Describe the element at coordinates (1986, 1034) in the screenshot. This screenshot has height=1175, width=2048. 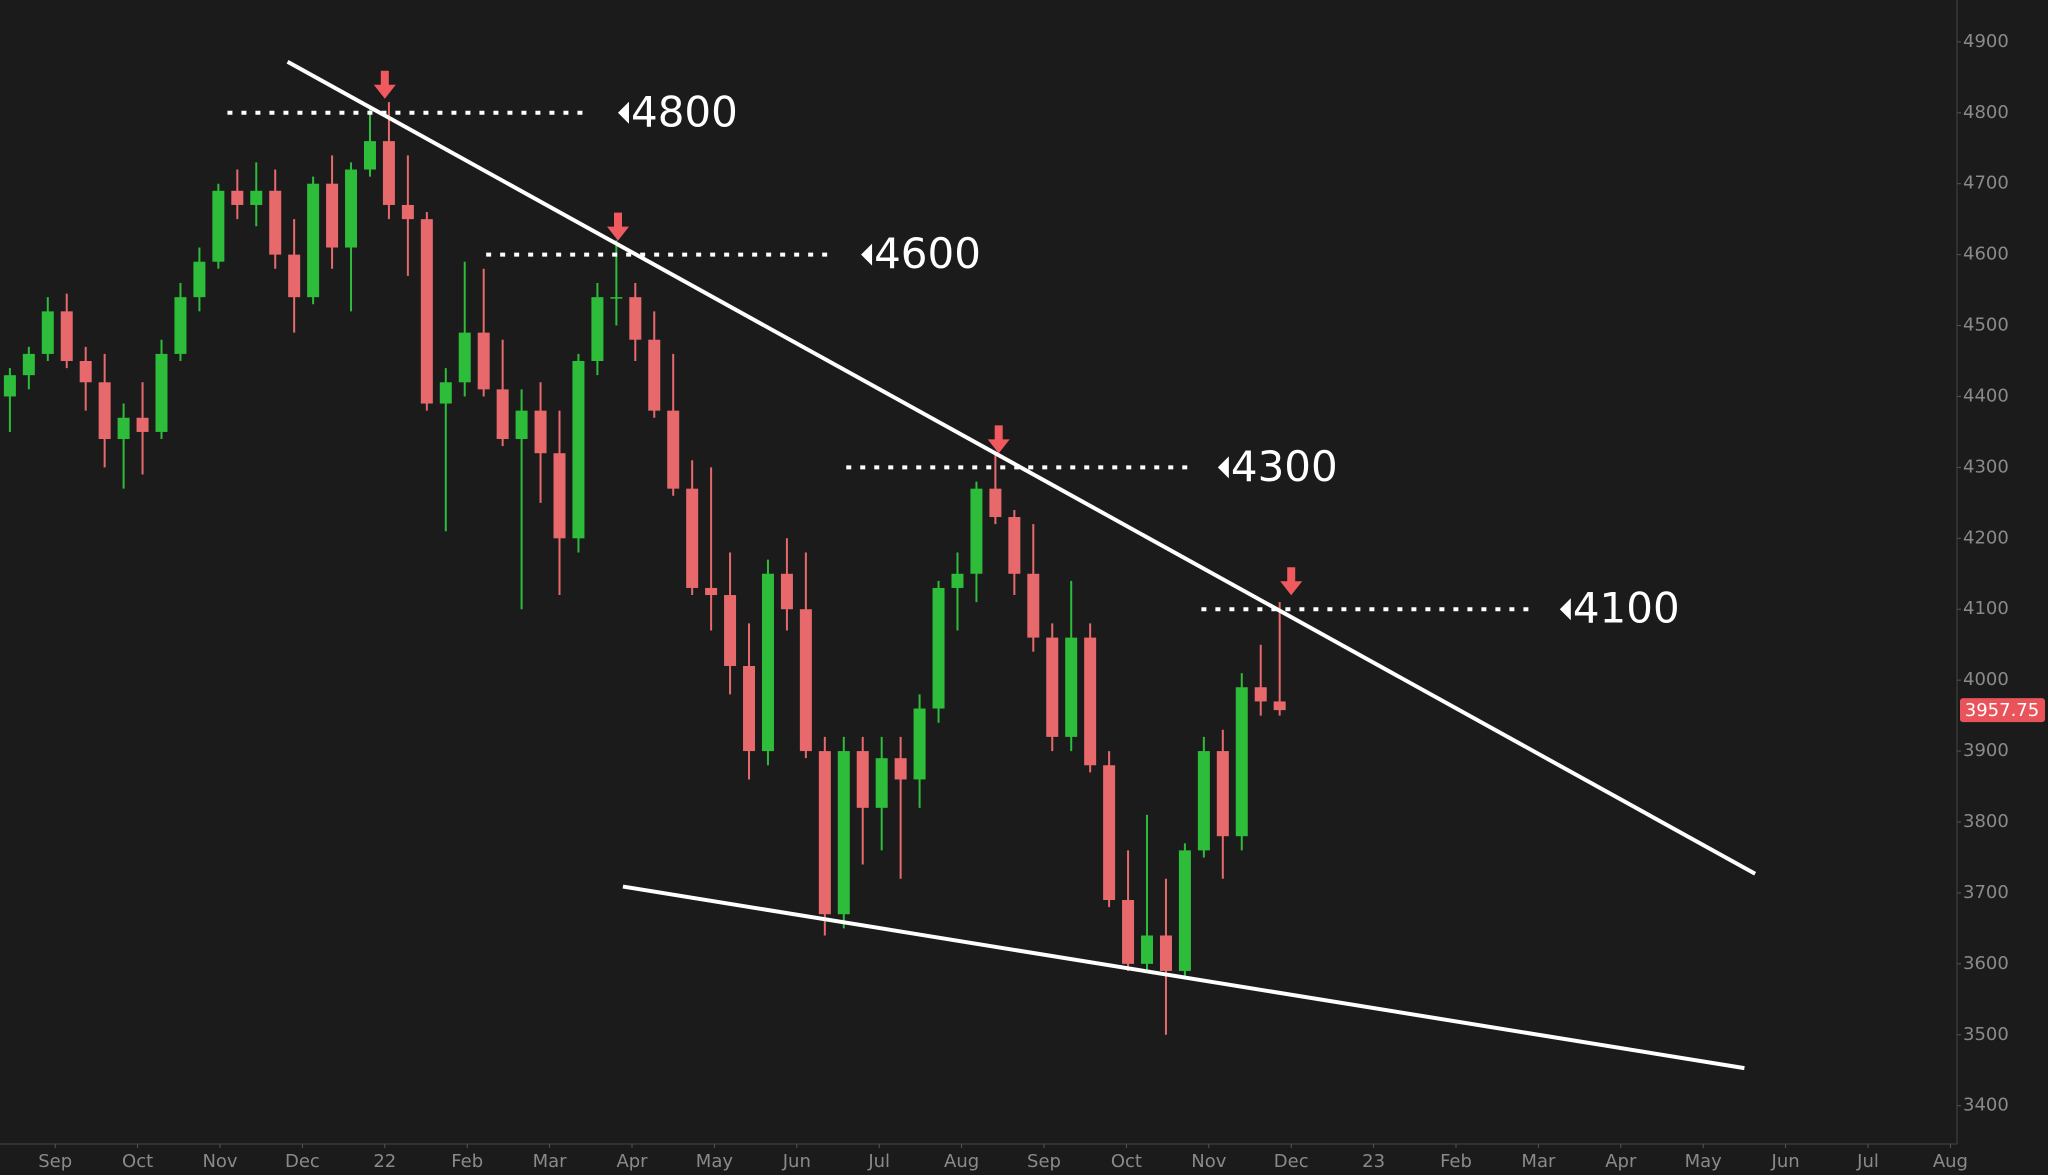
I see `y-tick-label: 3500` at that location.